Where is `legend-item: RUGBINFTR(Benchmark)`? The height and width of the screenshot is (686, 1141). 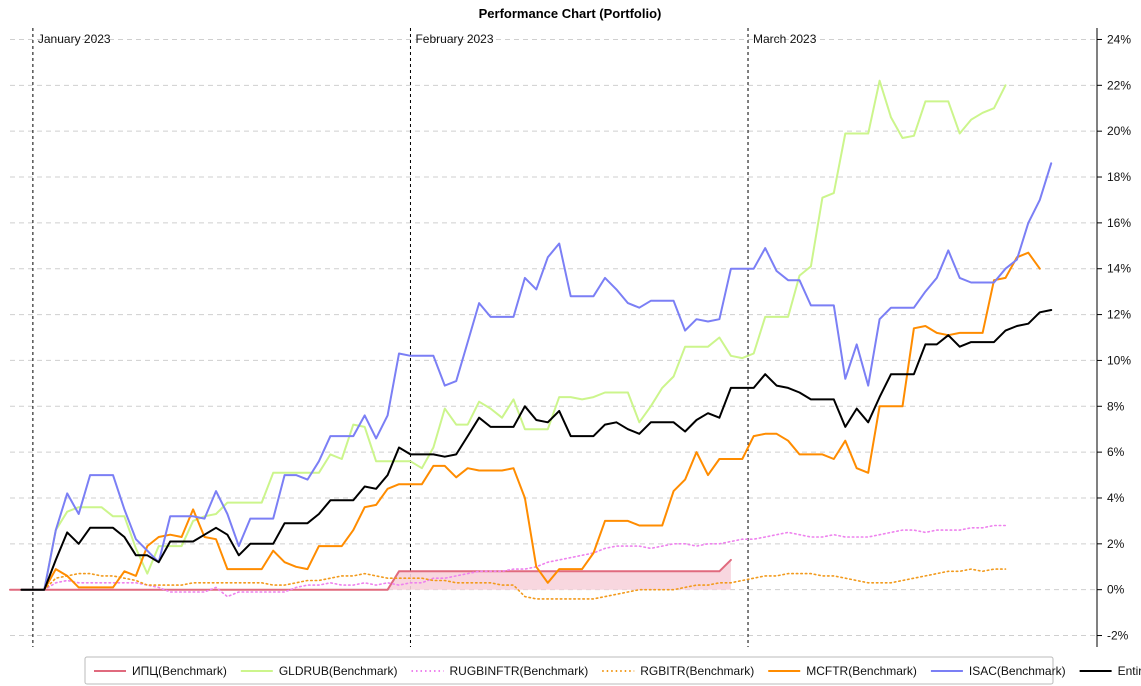 legend-item: RUGBINFTR(Benchmark) is located at coordinates (500, 671).